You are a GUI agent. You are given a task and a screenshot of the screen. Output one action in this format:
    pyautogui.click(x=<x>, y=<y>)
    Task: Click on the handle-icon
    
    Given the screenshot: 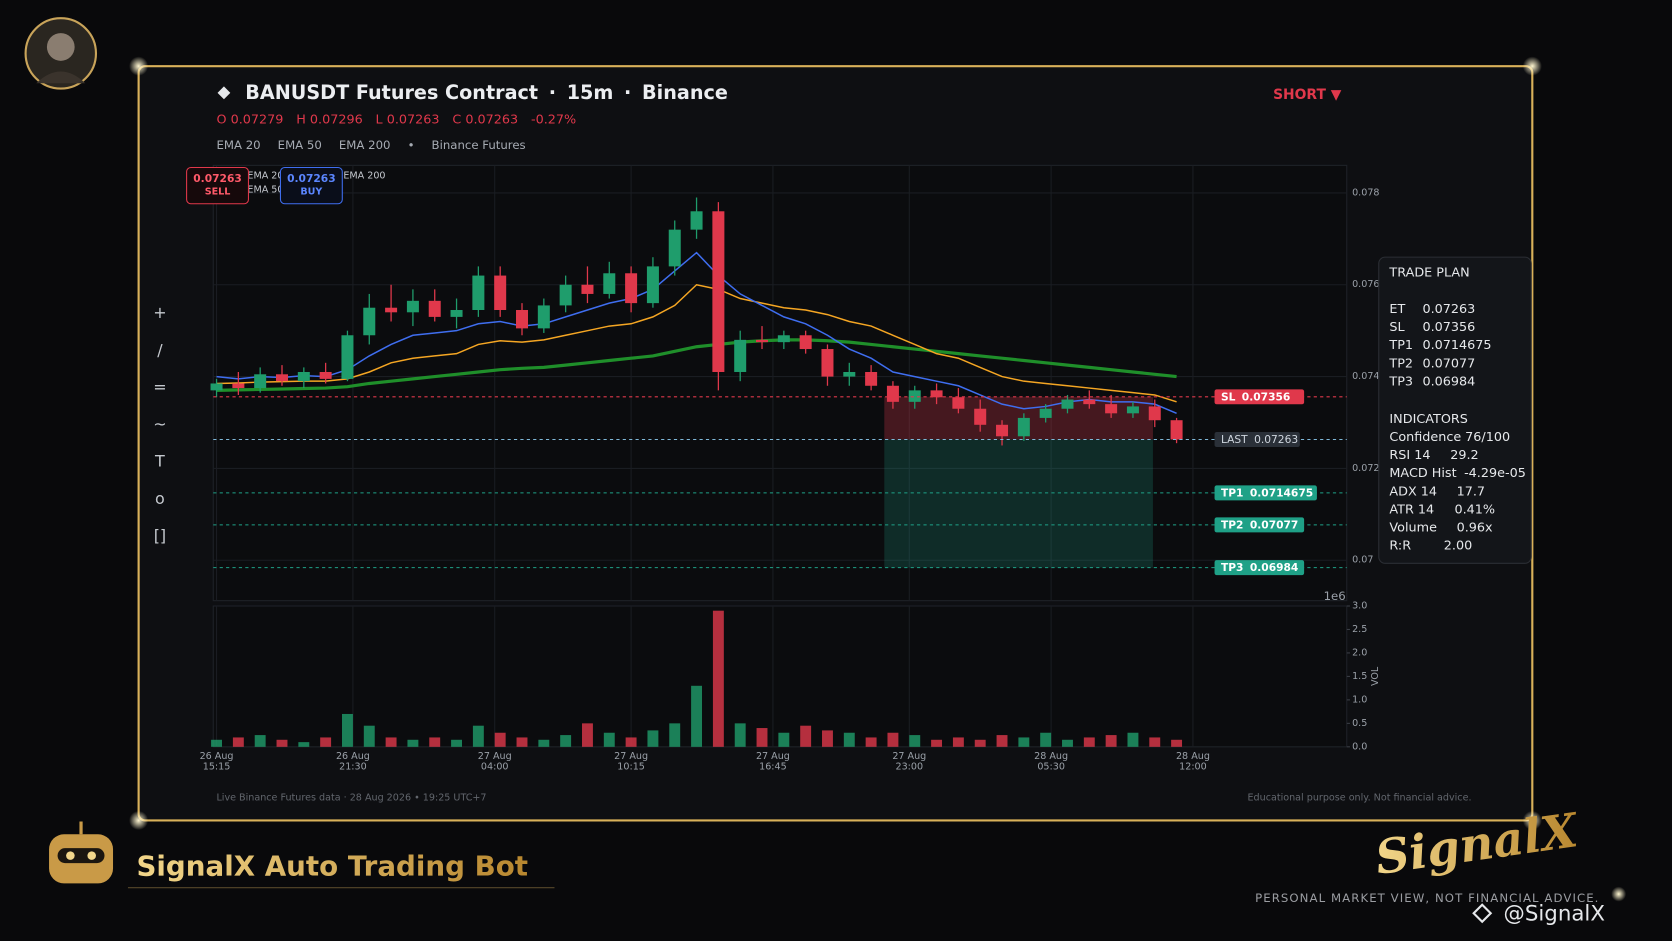 What is the action you would take?
    pyautogui.click(x=1482, y=913)
    